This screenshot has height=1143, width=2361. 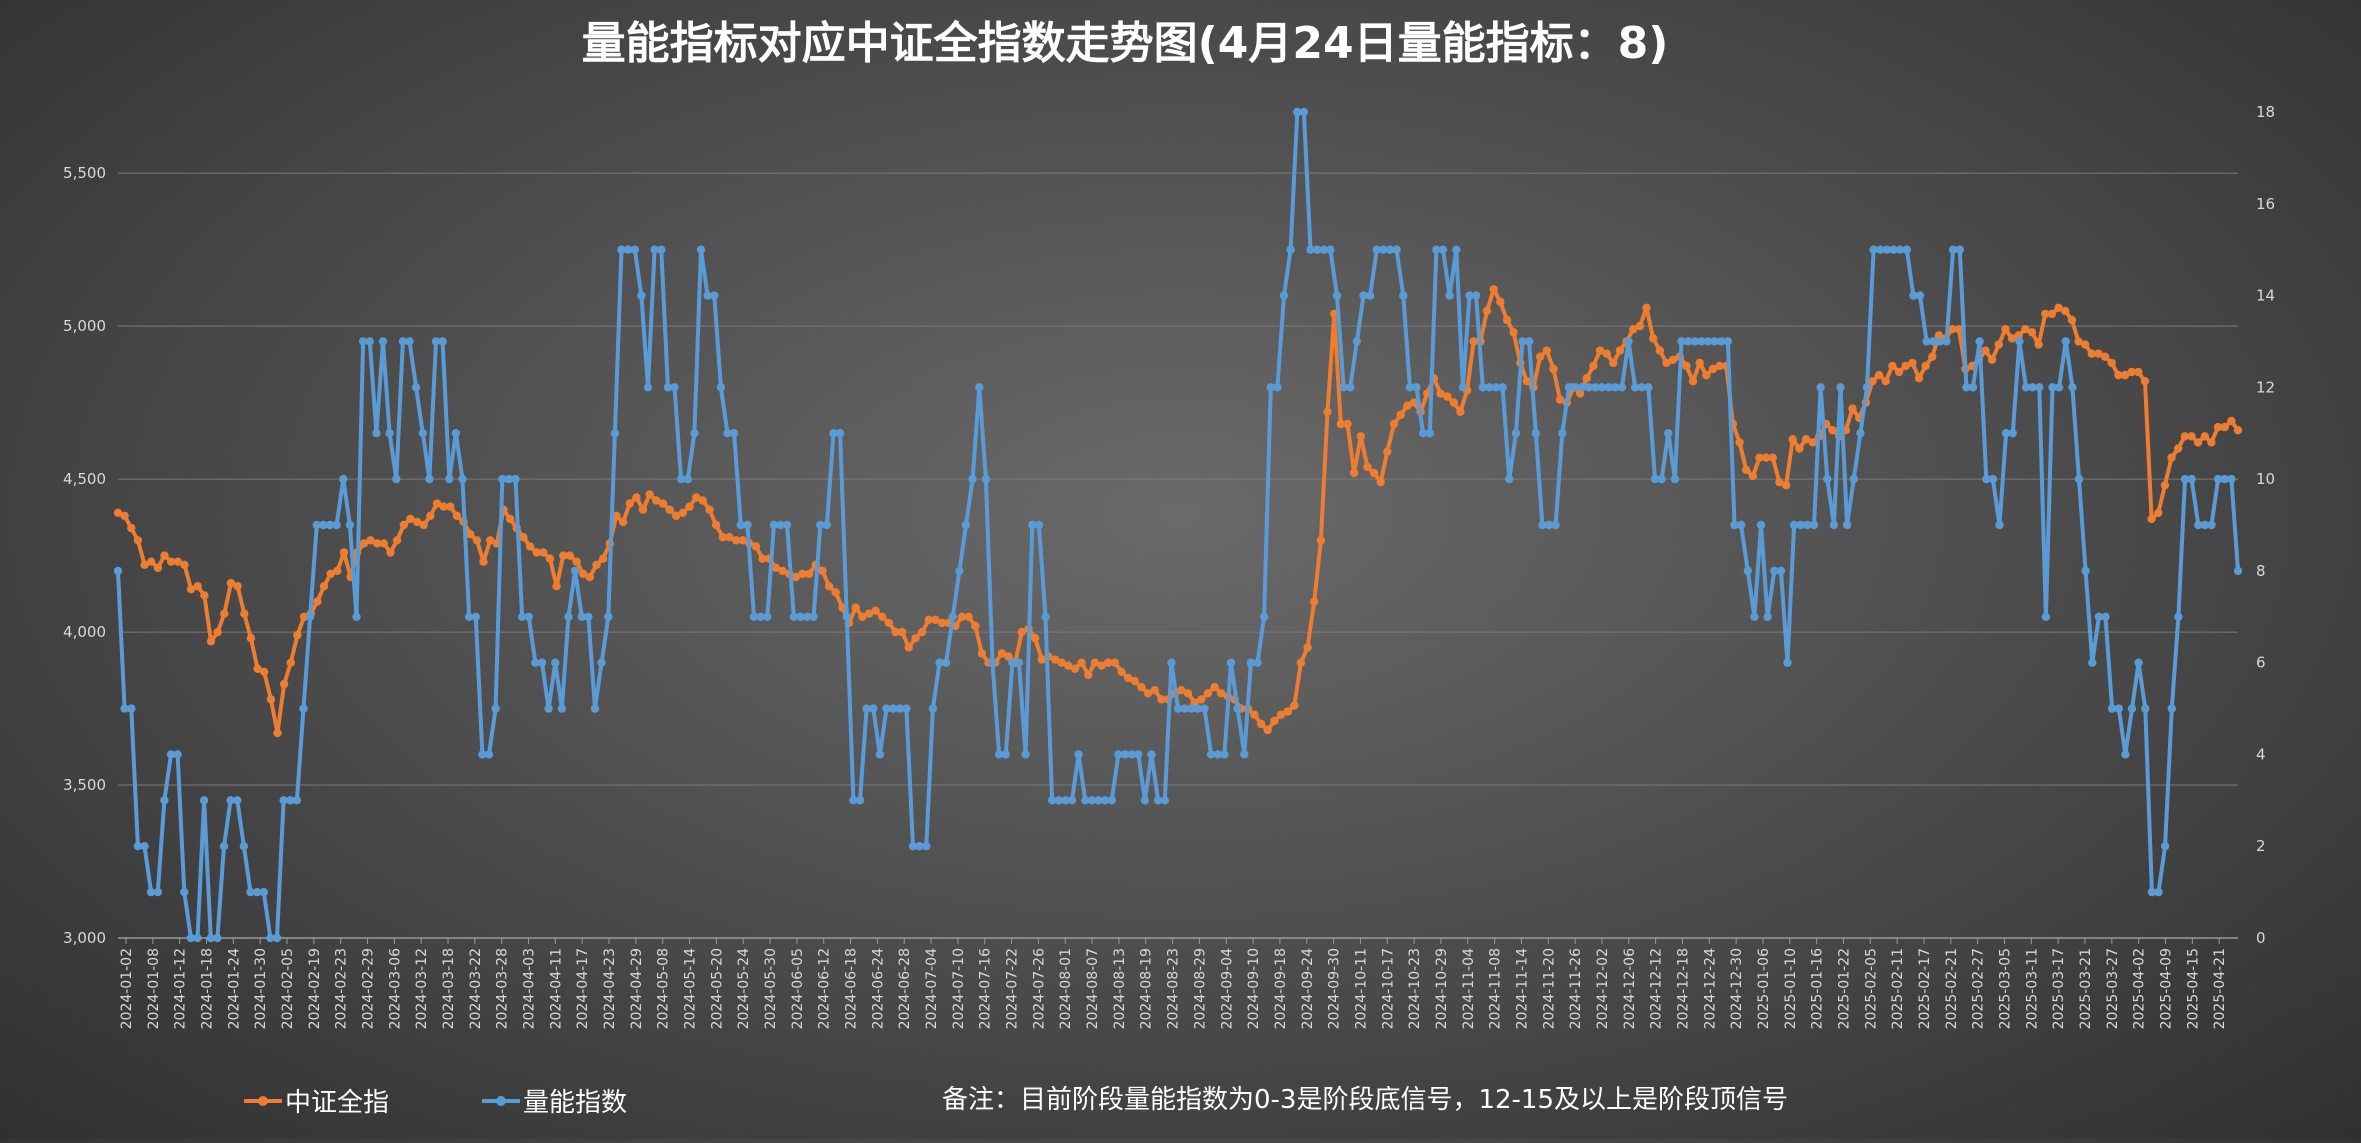 What do you see at coordinates (2032, 988) in the screenshot?
I see `x-tick-label: 2025-03-11` at bounding box center [2032, 988].